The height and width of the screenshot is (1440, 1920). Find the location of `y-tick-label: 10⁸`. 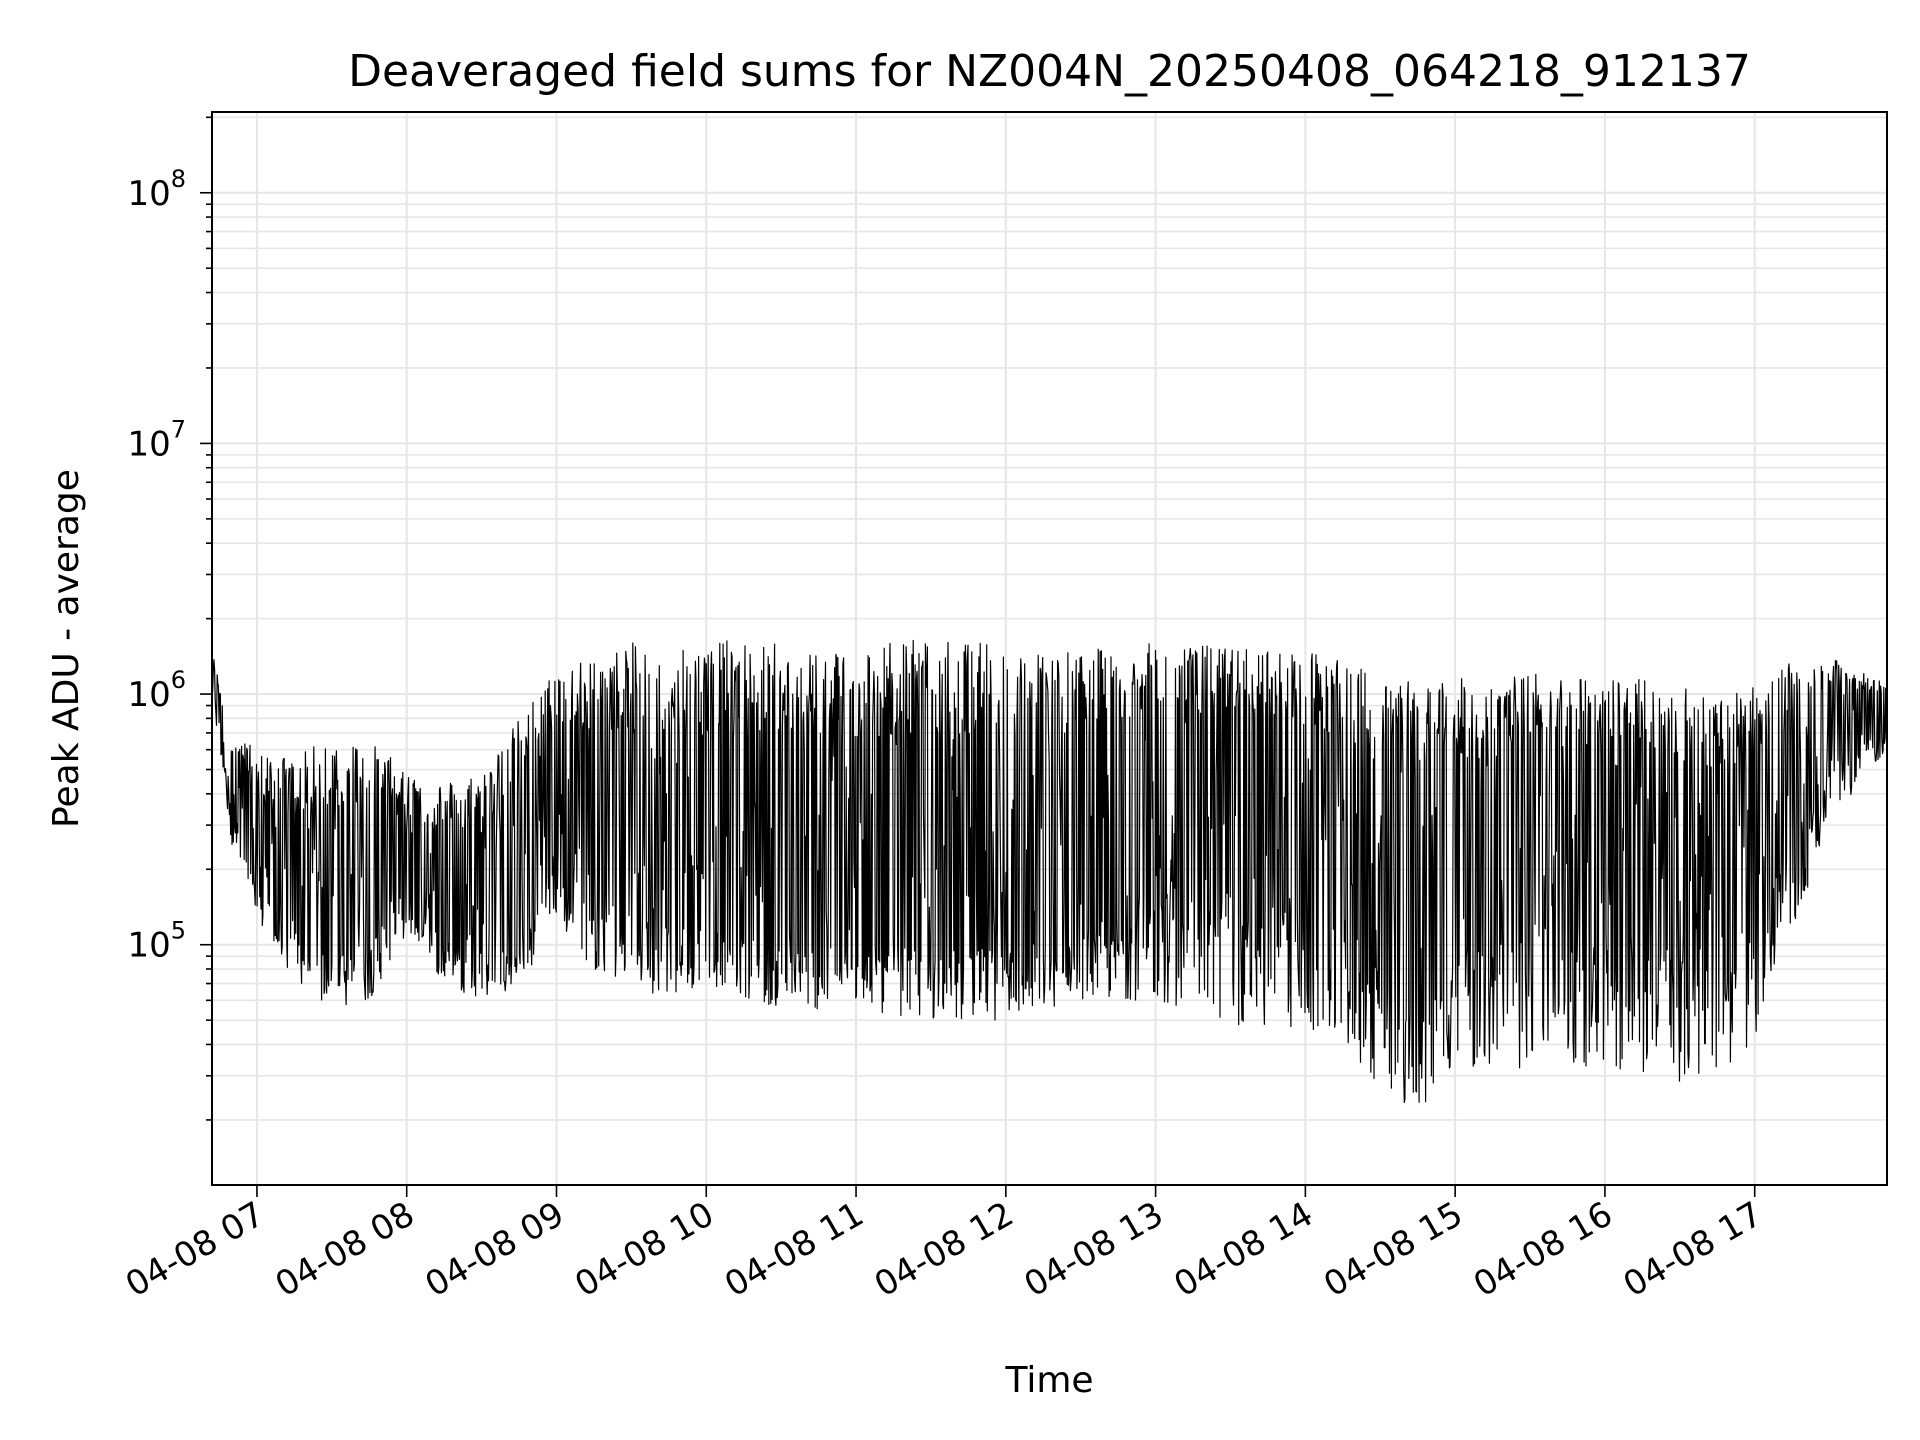

y-tick-label: 10⁸ is located at coordinates (156, 189).